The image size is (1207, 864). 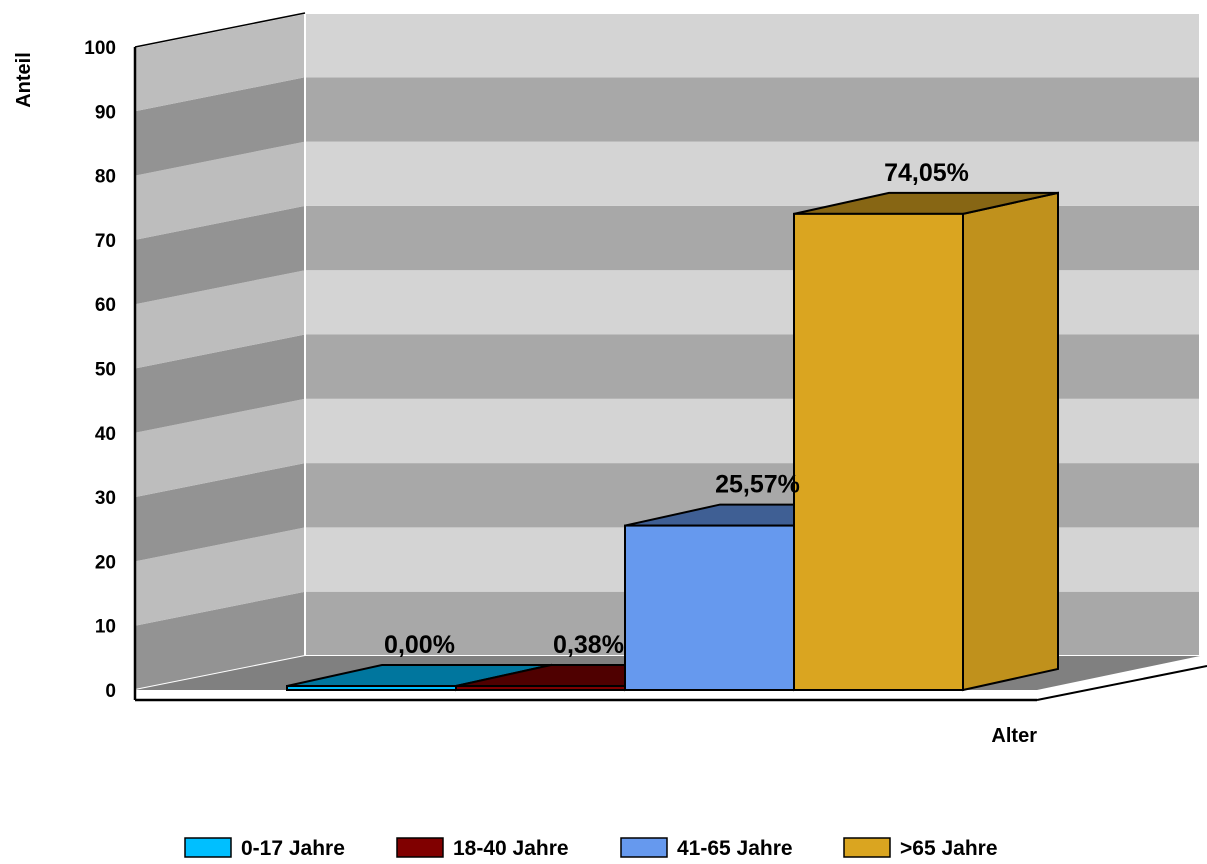 What do you see at coordinates (293, 848) in the screenshot?
I see `legend-label: 0-17 Jahre` at bounding box center [293, 848].